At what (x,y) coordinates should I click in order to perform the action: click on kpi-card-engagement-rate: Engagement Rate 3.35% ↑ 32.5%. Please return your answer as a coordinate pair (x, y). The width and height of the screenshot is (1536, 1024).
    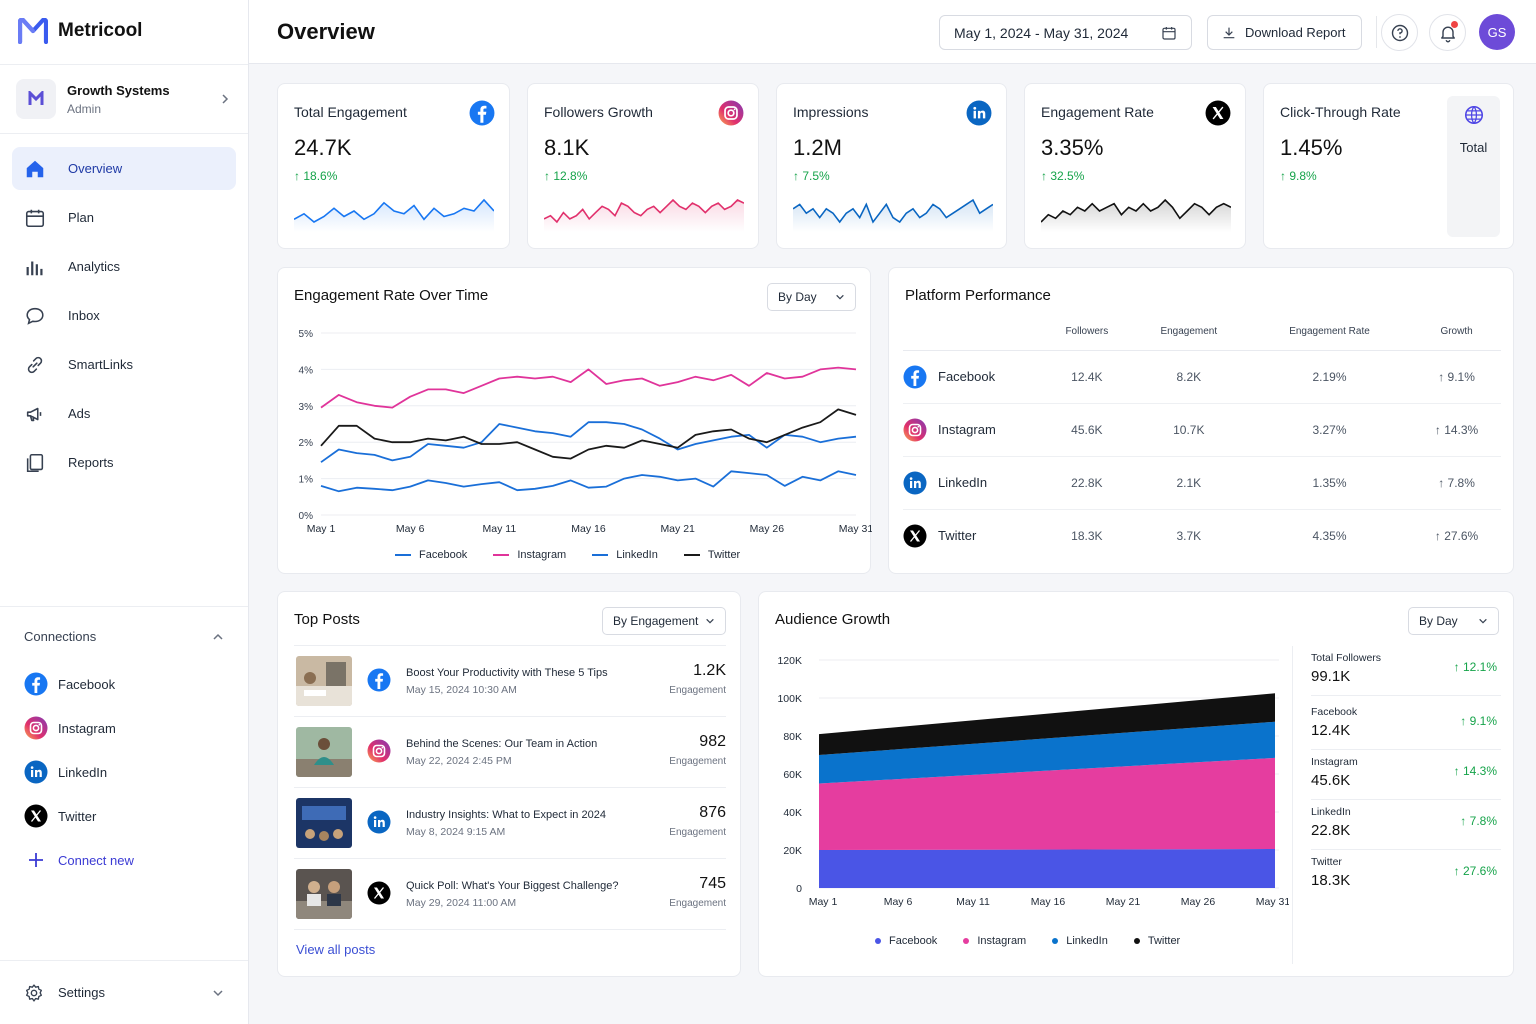
    Looking at the image, I should click on (1135, 166).